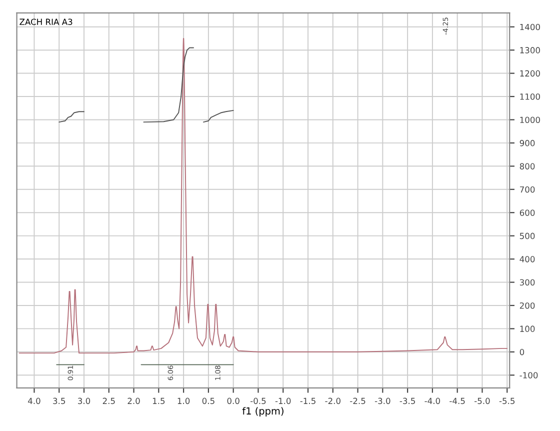  I want to click on x-tick-label: -3.0, so click(382, 401).